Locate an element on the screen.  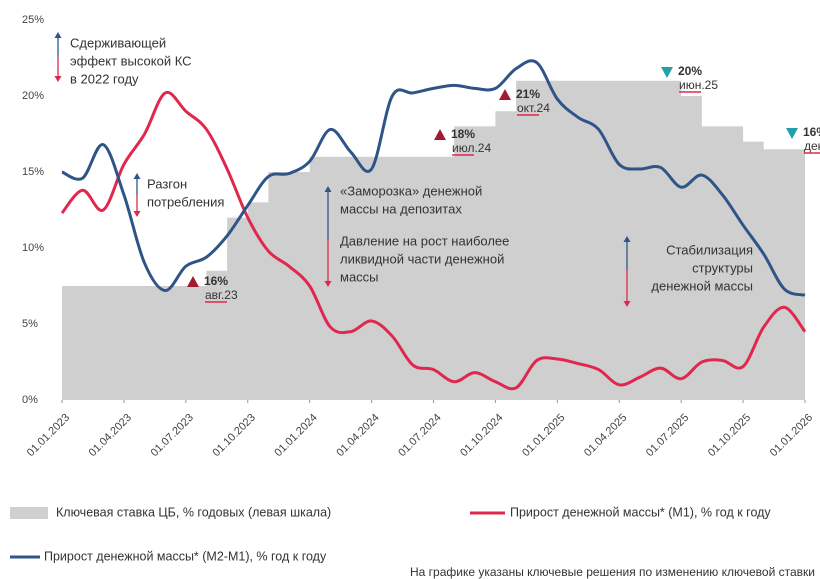
y-tick-label: 25% is located at coordinates (33, 20).